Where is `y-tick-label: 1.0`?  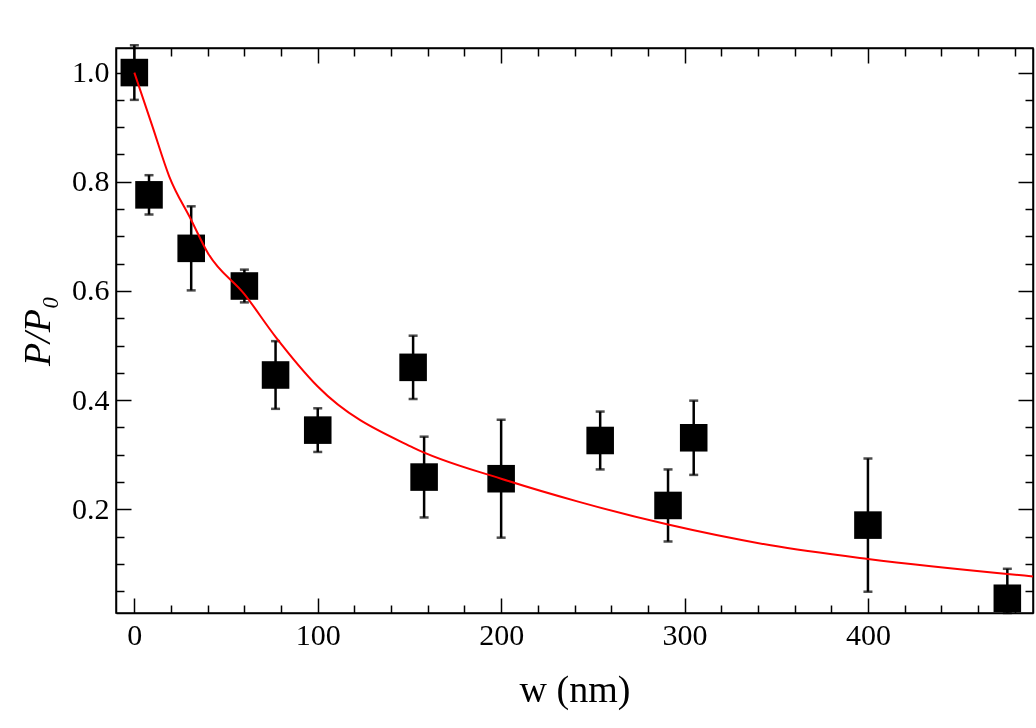 y-tick-label: 1.0 is located at coordinates (91, 72).